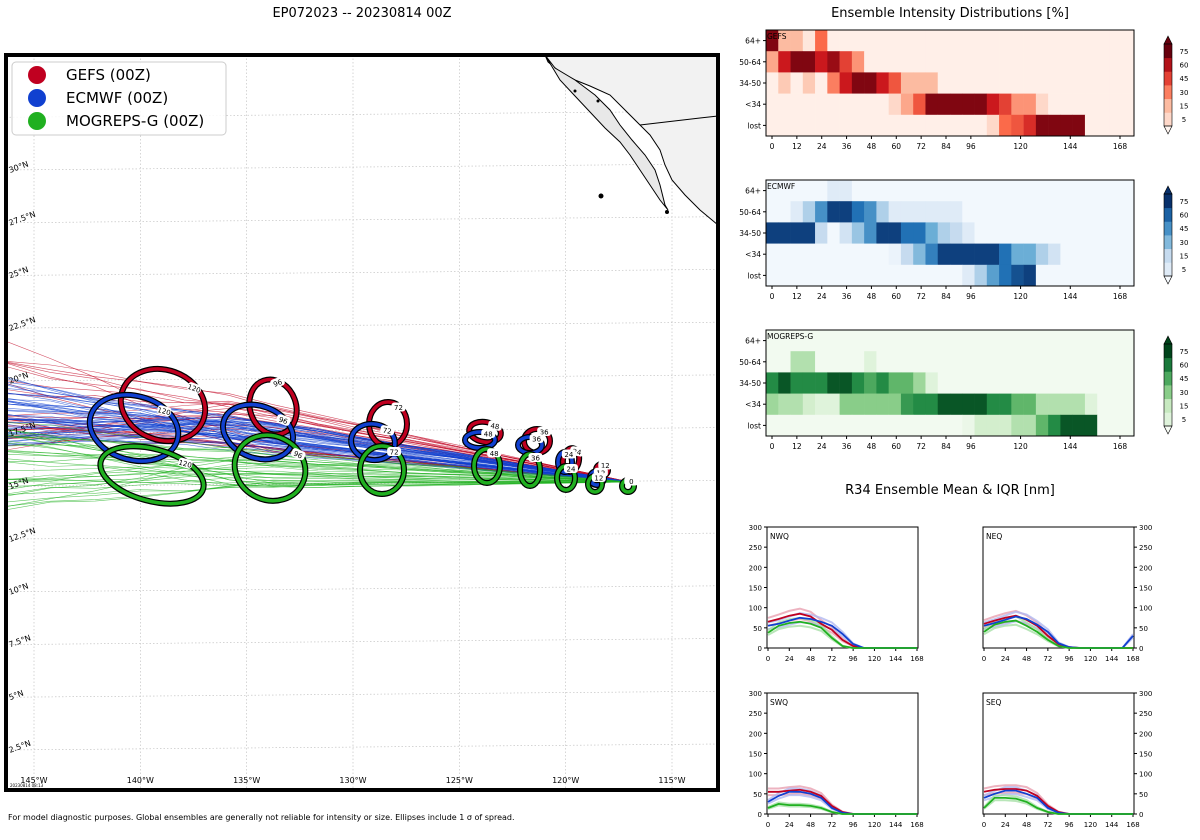 The height and width of the screenshot is (840, 1200). Describe the element at coordinates (565, 780) in the screenshot. I see `lon-label: 120°W` at that location.